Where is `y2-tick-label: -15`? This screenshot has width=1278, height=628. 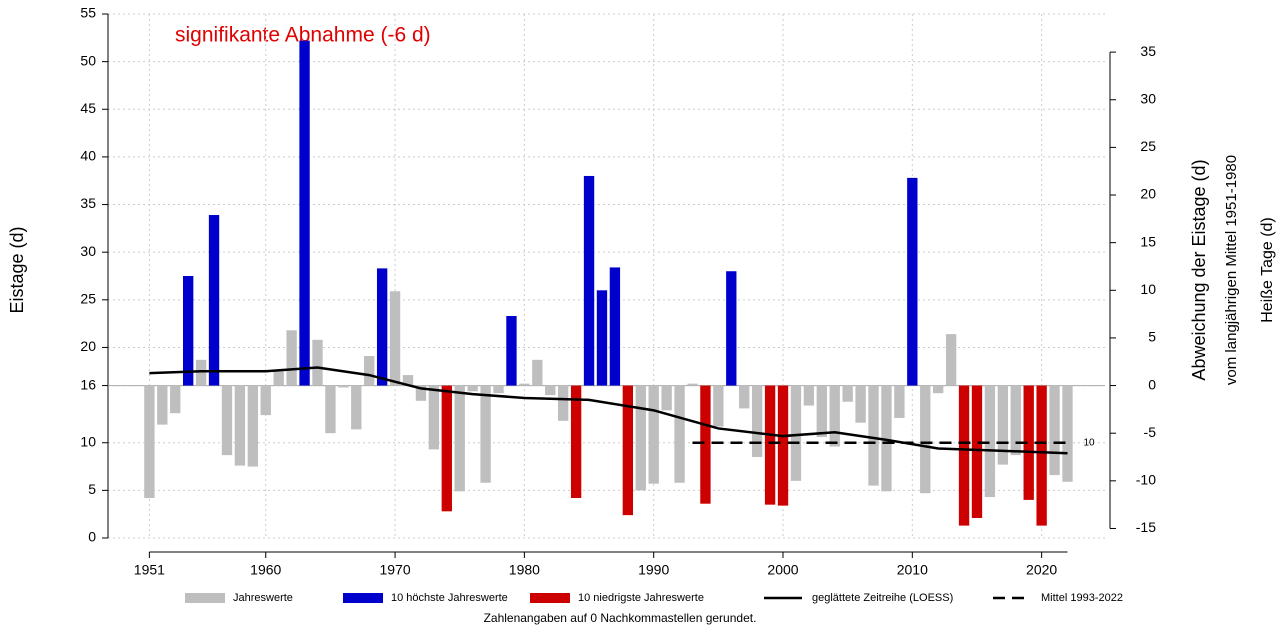
y2-tick-label: -15 is located at coordinates (1146, 527).